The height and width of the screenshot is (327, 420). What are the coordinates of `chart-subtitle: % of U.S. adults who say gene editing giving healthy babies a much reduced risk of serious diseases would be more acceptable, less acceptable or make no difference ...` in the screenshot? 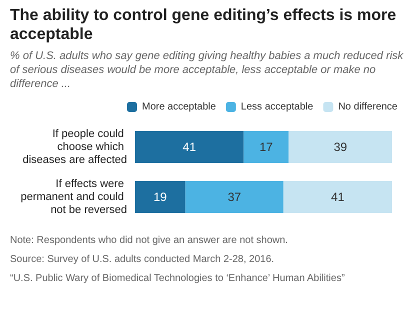 It's located at (207, 70).